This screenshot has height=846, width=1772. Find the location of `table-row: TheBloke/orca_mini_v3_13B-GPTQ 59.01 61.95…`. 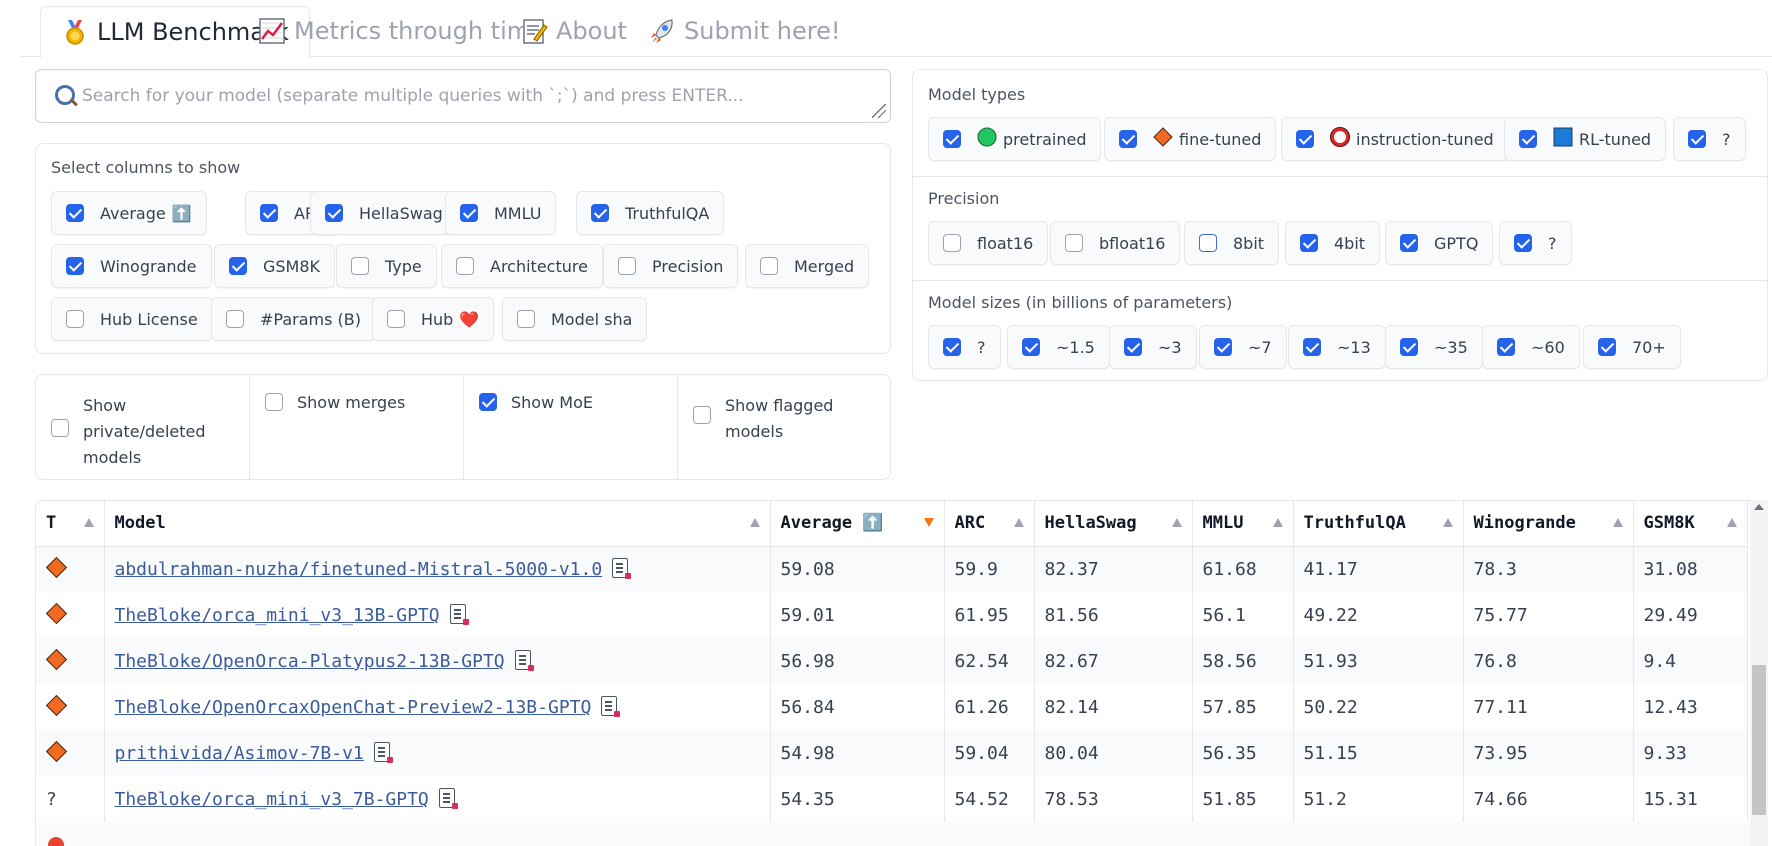

table-row: TheBloke/orca_mini_v3_13B-GPTQ 59.01 61.95… is located at coordinates (892, 615).